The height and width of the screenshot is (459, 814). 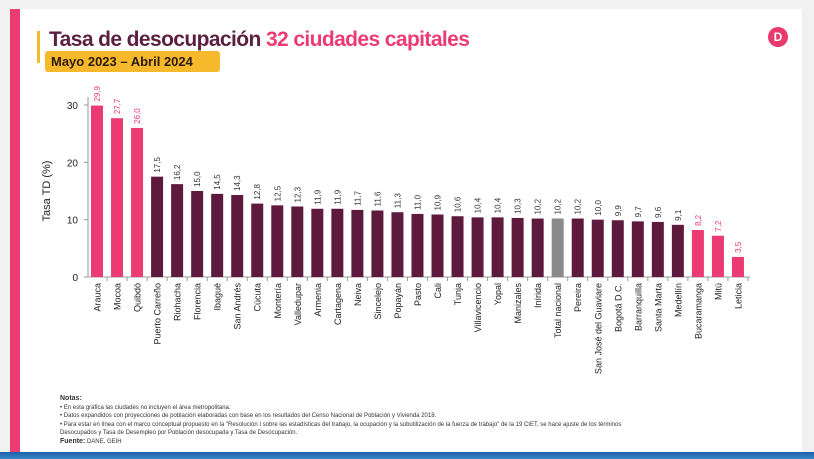 What do you see at coordinates (177, 172) in the screenshot?
I see `data-label: 16,2` at bounding box center [177, 172].